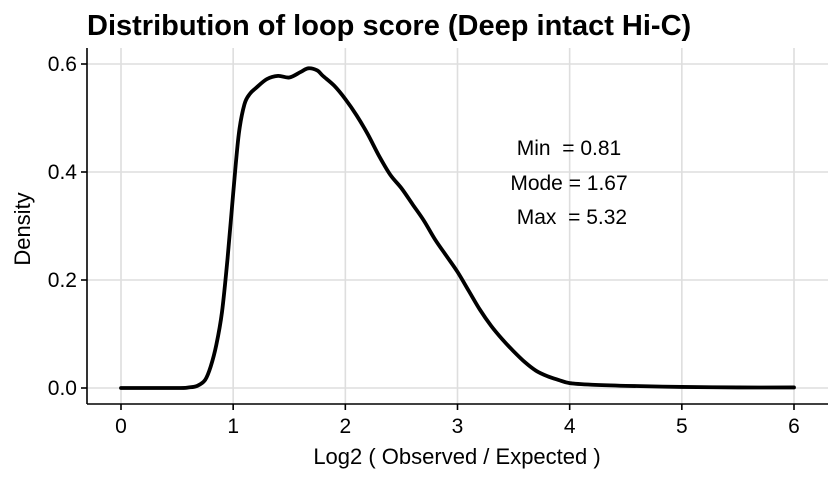 This screenshot has width=840, height=480. What do you see at coordinates (63, 172) in the screenshot?
I see `y-tick-label-2: 0.4` at bounding box center [63, 172].